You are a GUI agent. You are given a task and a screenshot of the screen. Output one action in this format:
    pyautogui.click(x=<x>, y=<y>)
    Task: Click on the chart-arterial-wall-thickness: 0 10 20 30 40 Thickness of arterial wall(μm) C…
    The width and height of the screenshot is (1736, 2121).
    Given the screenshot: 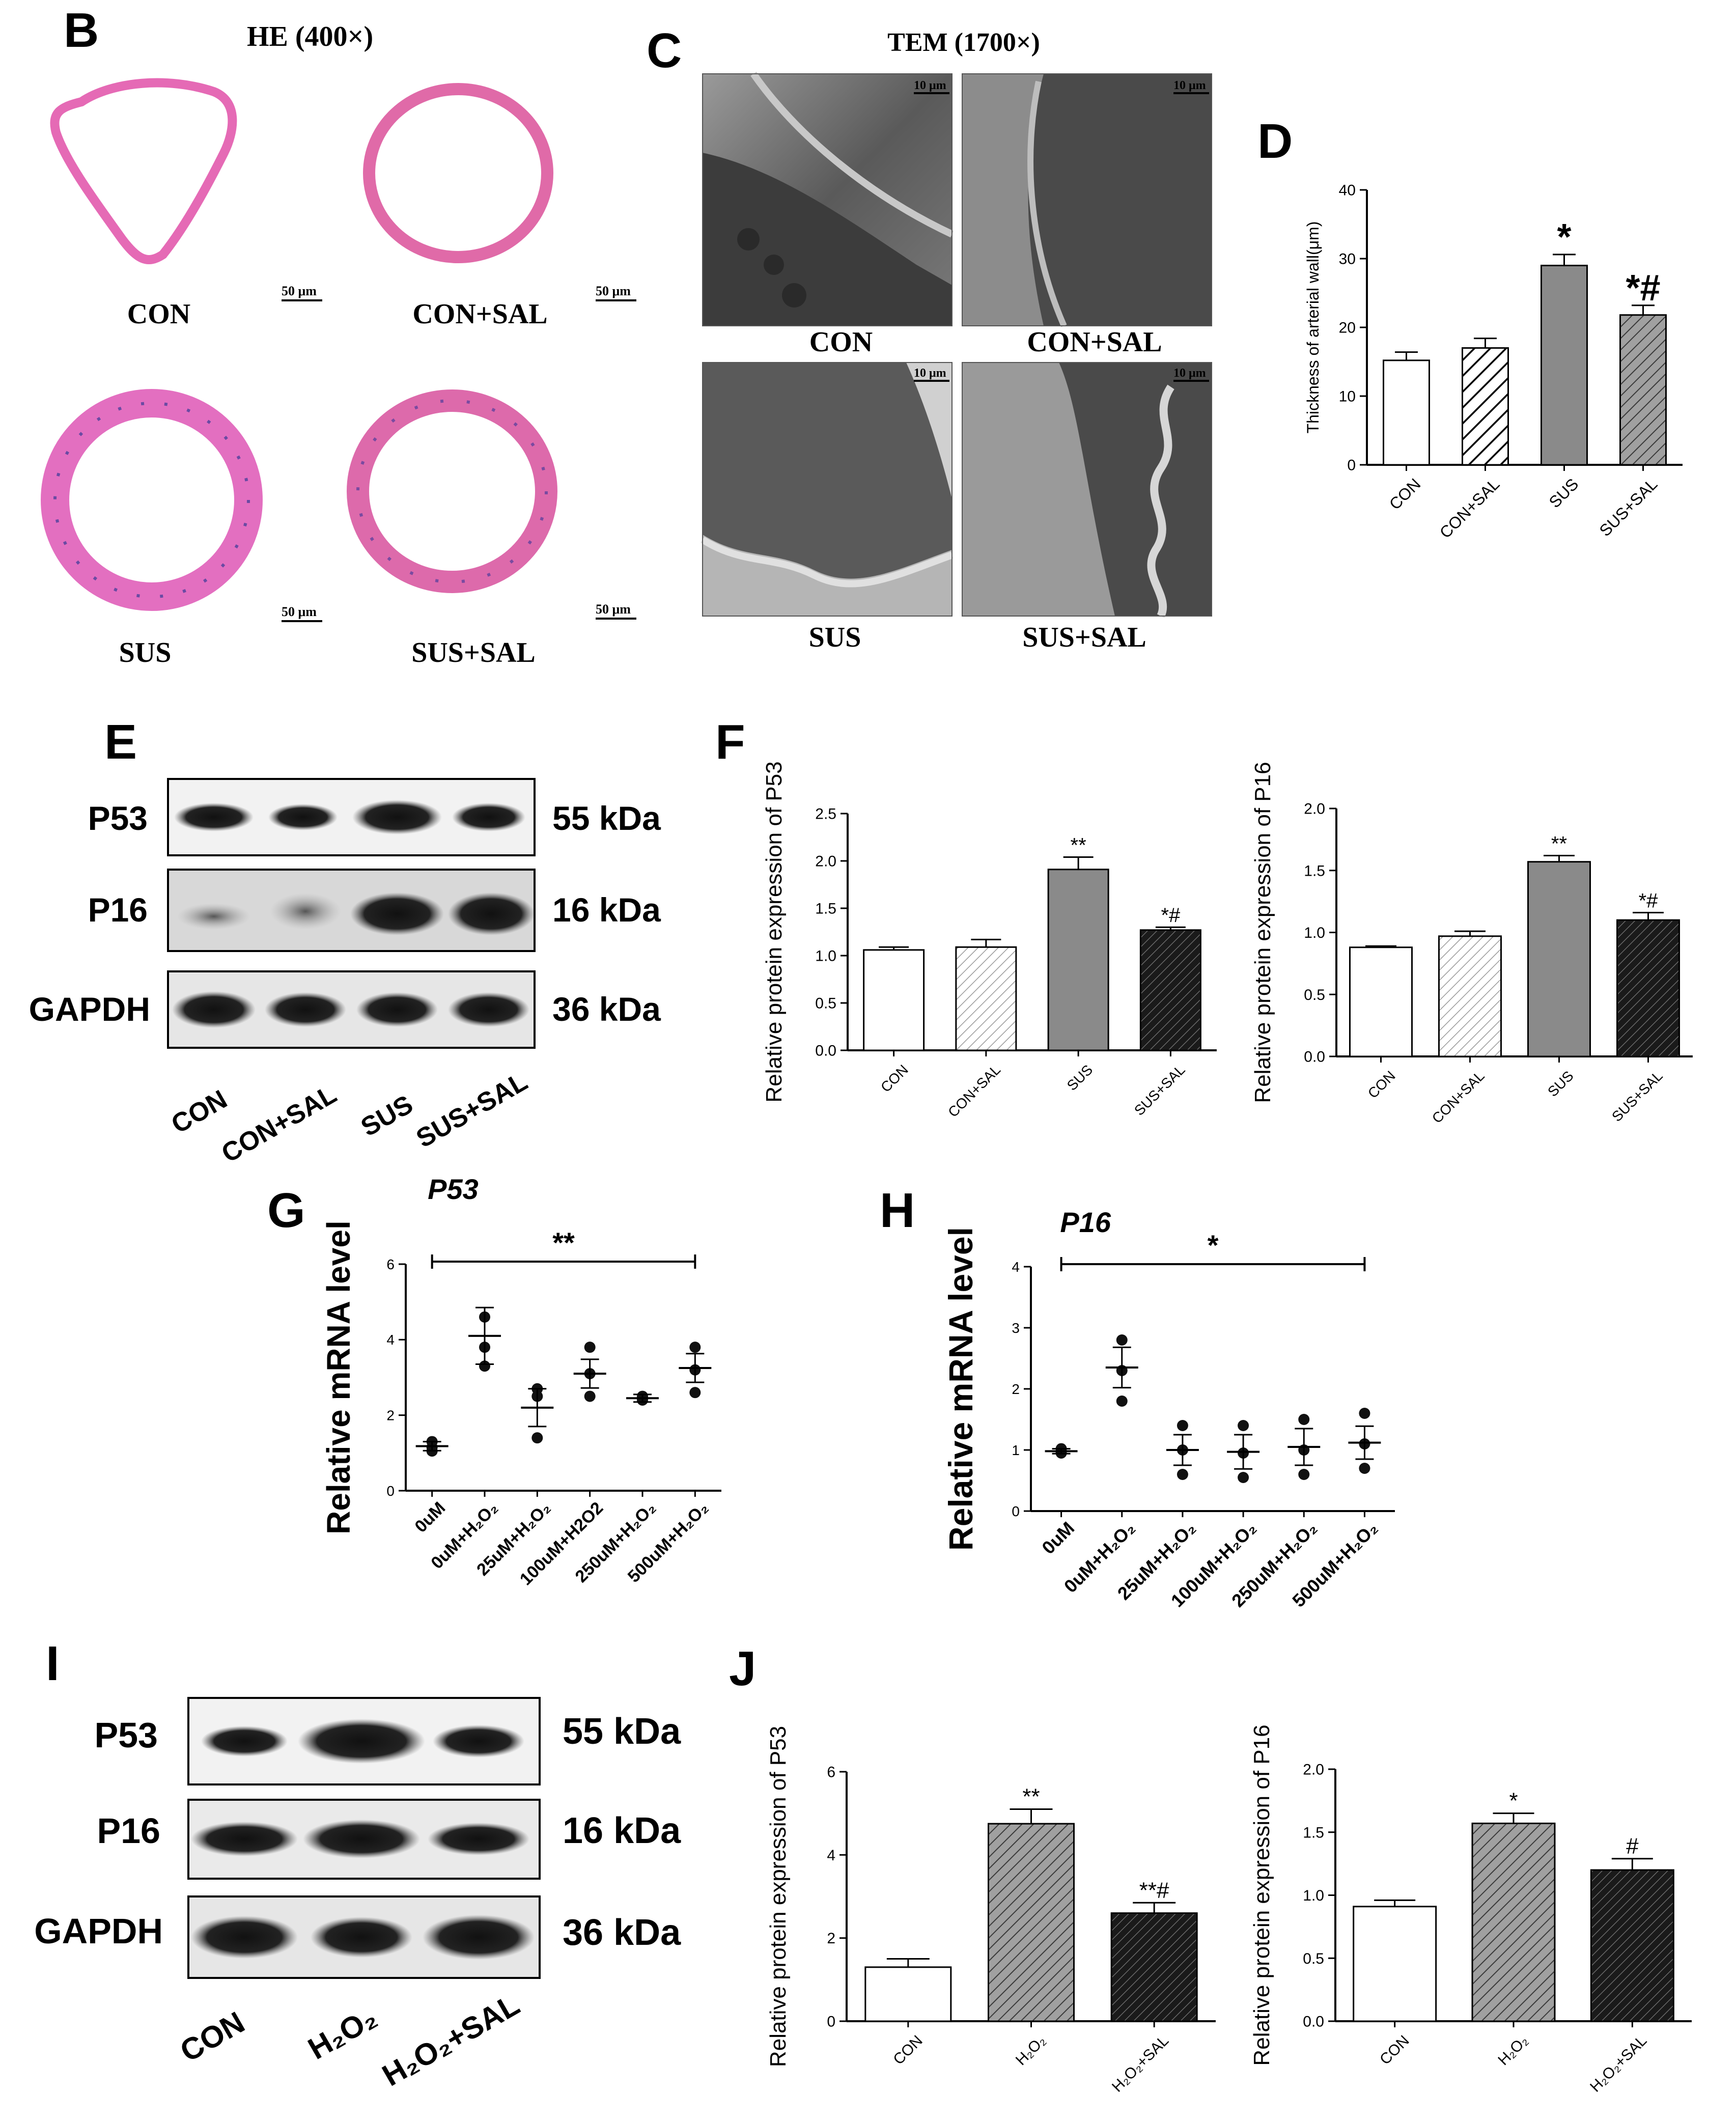 What is the action you would take?
    pyautogui.click(x=1493, y=362)
    